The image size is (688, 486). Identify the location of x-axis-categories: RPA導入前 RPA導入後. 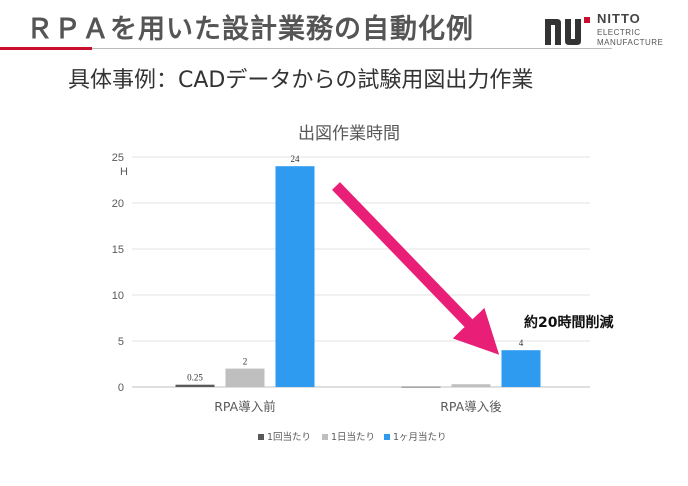
(358, 406).